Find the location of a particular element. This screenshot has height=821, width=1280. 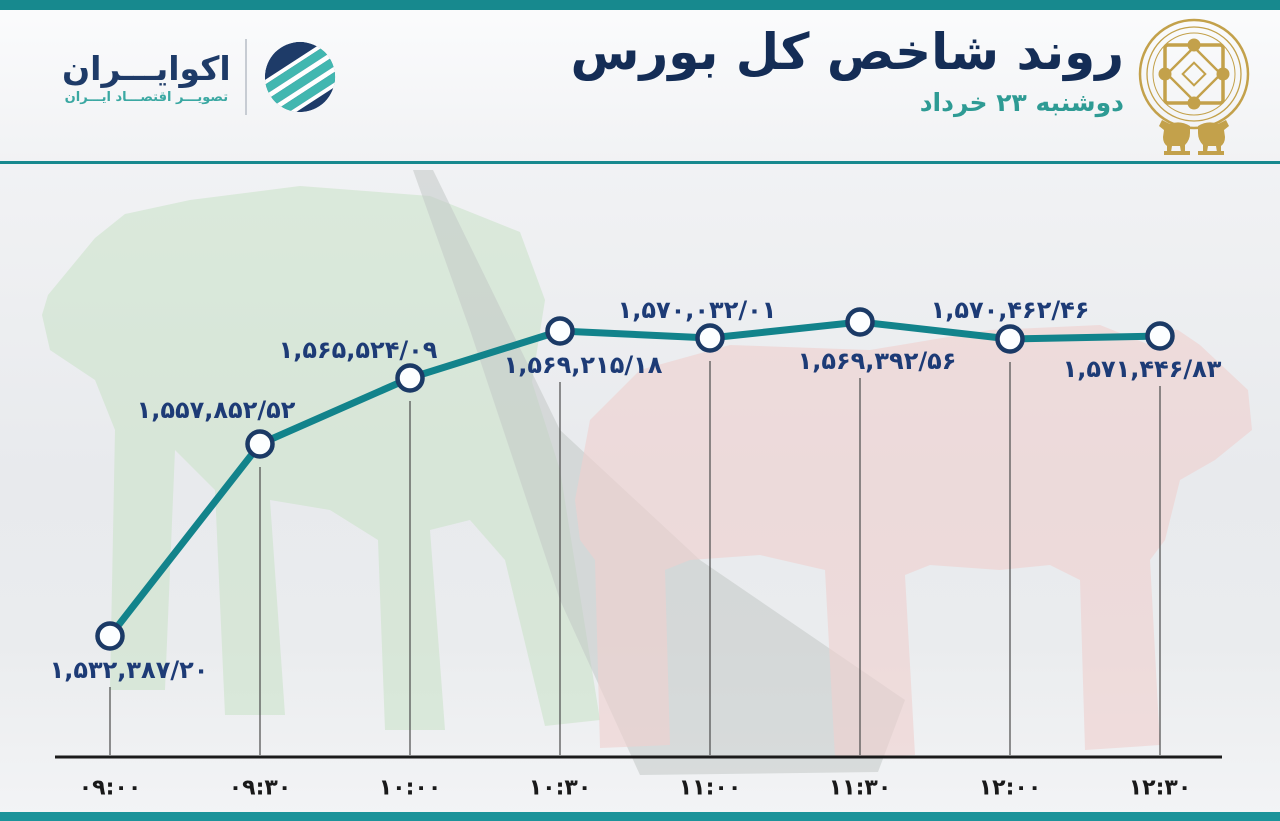

x-axis-label: ۱۰:۳۰ is located at coordinates (560, 788).